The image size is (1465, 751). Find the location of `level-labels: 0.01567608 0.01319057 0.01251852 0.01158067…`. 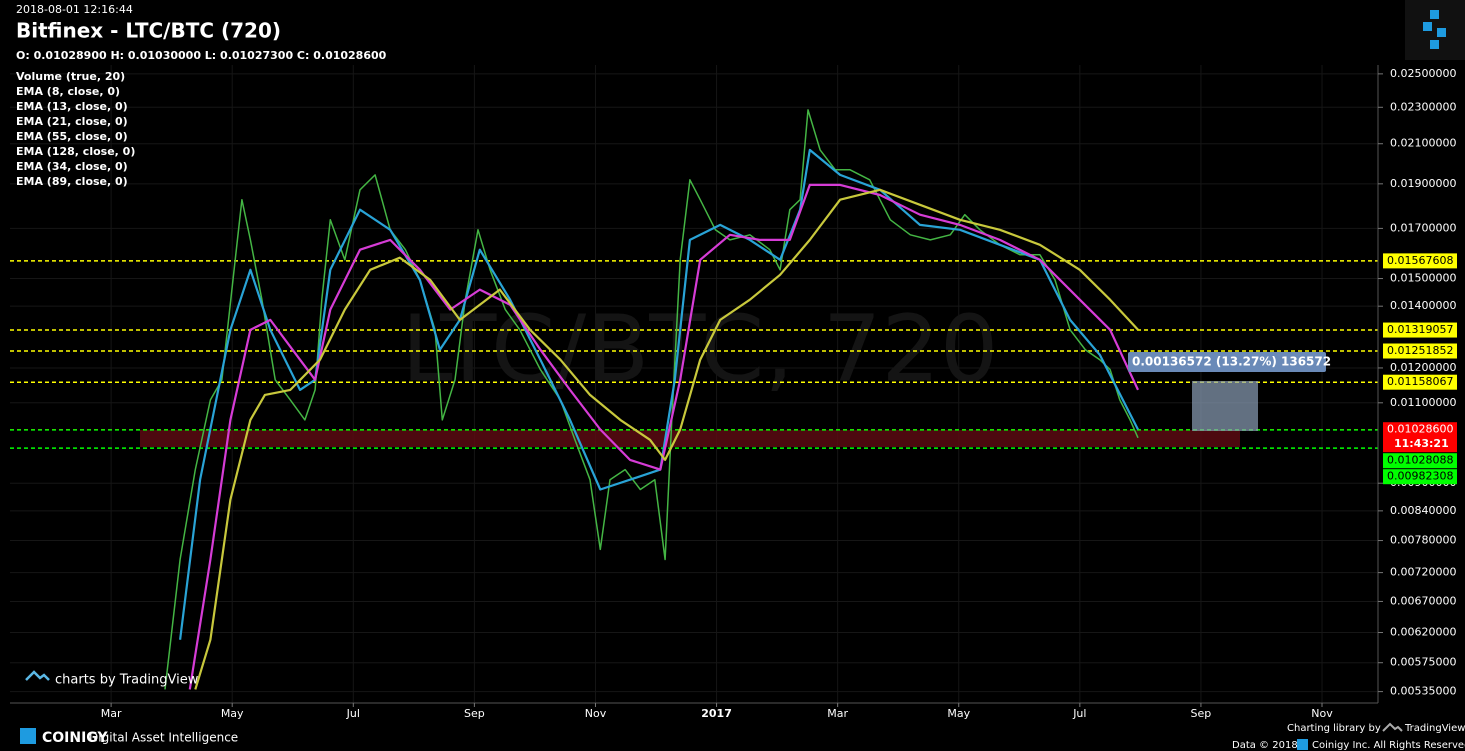

level-labels: 0.01567608 0.01319057 0.01251852 0.01158067… is located at coordinates (1420, 369).